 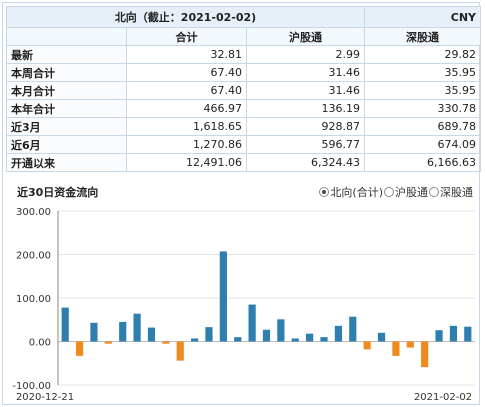 I want to click on cell-shanghai: 596.77, so click(x=305, y=144).